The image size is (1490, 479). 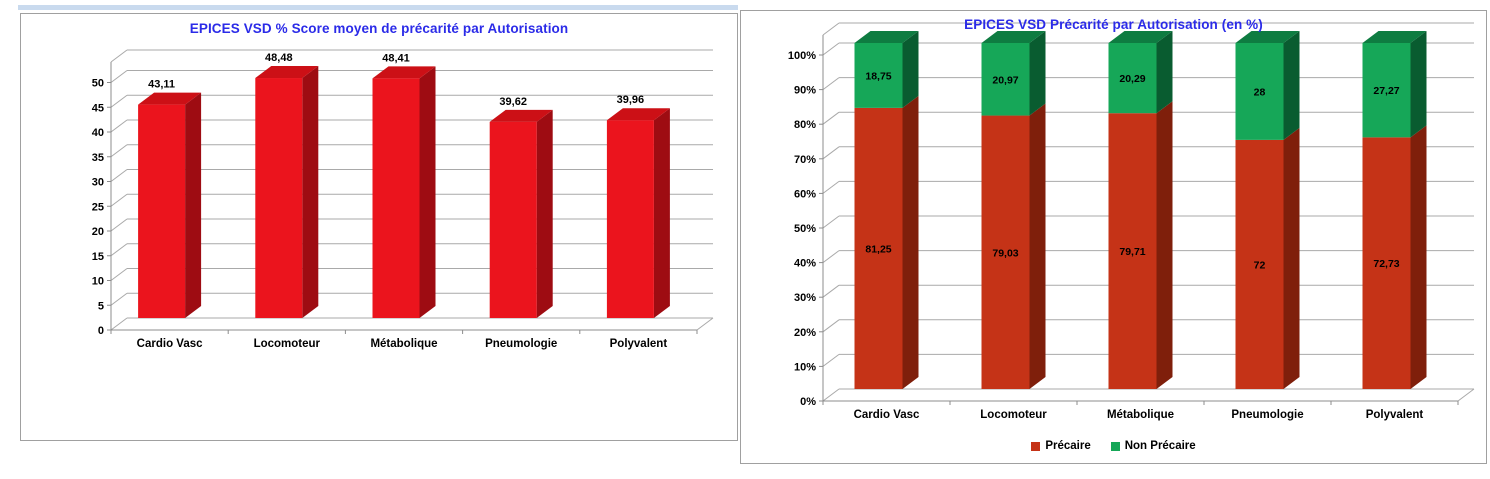 What do you see at coordinates (805, 367) in the screenshot?
I see `y-tick-label: 10%` at bounding box center [805, 367].